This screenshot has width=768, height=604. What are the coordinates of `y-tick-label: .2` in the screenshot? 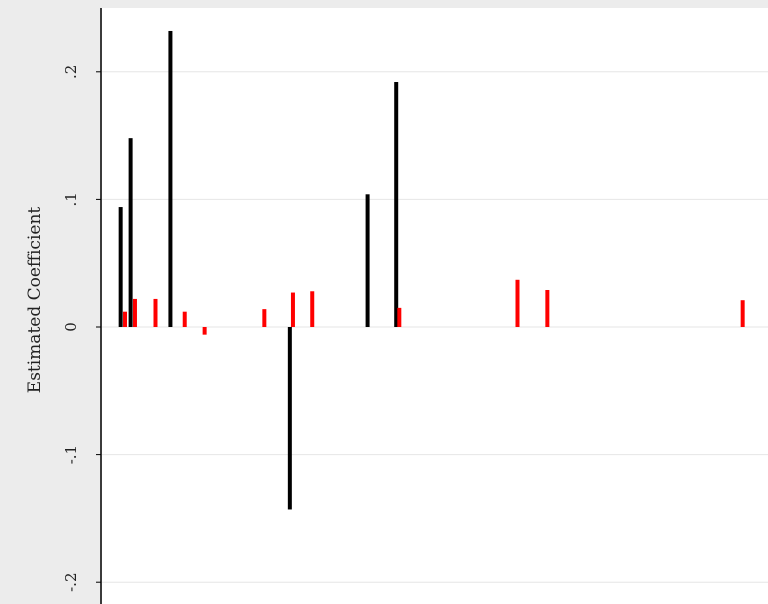 It's located at (71, 72).